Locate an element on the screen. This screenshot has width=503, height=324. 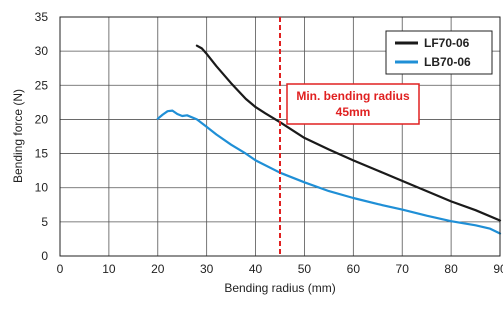
y-axis-label: Bending force (N) is located at coordinates (18, 136).